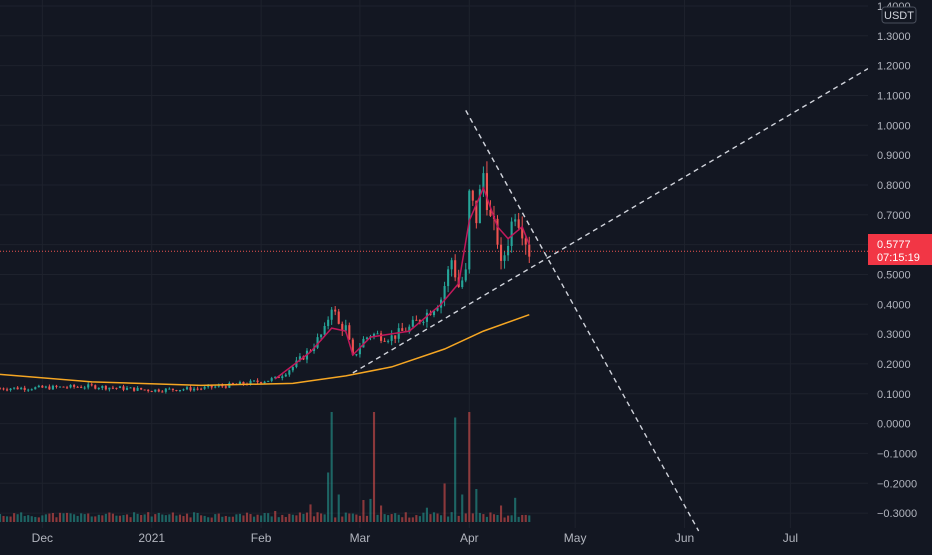  What do you see at coordinates (894, 67) in the screenshot?
I see `price-tick-label: 1.2000` at bounding box center [894, 67].